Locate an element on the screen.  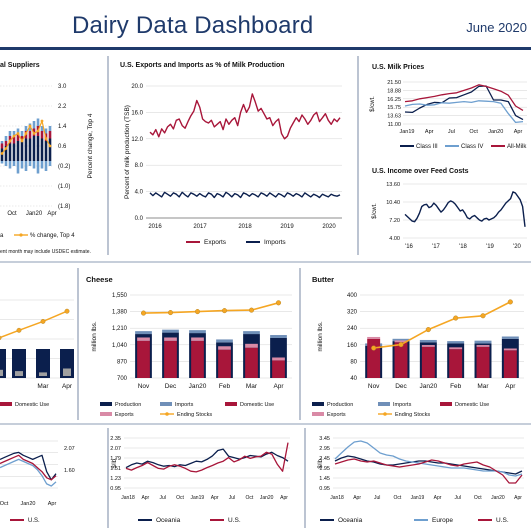
cheese-xtick-4: Mar is located at coordinates (252, 386).